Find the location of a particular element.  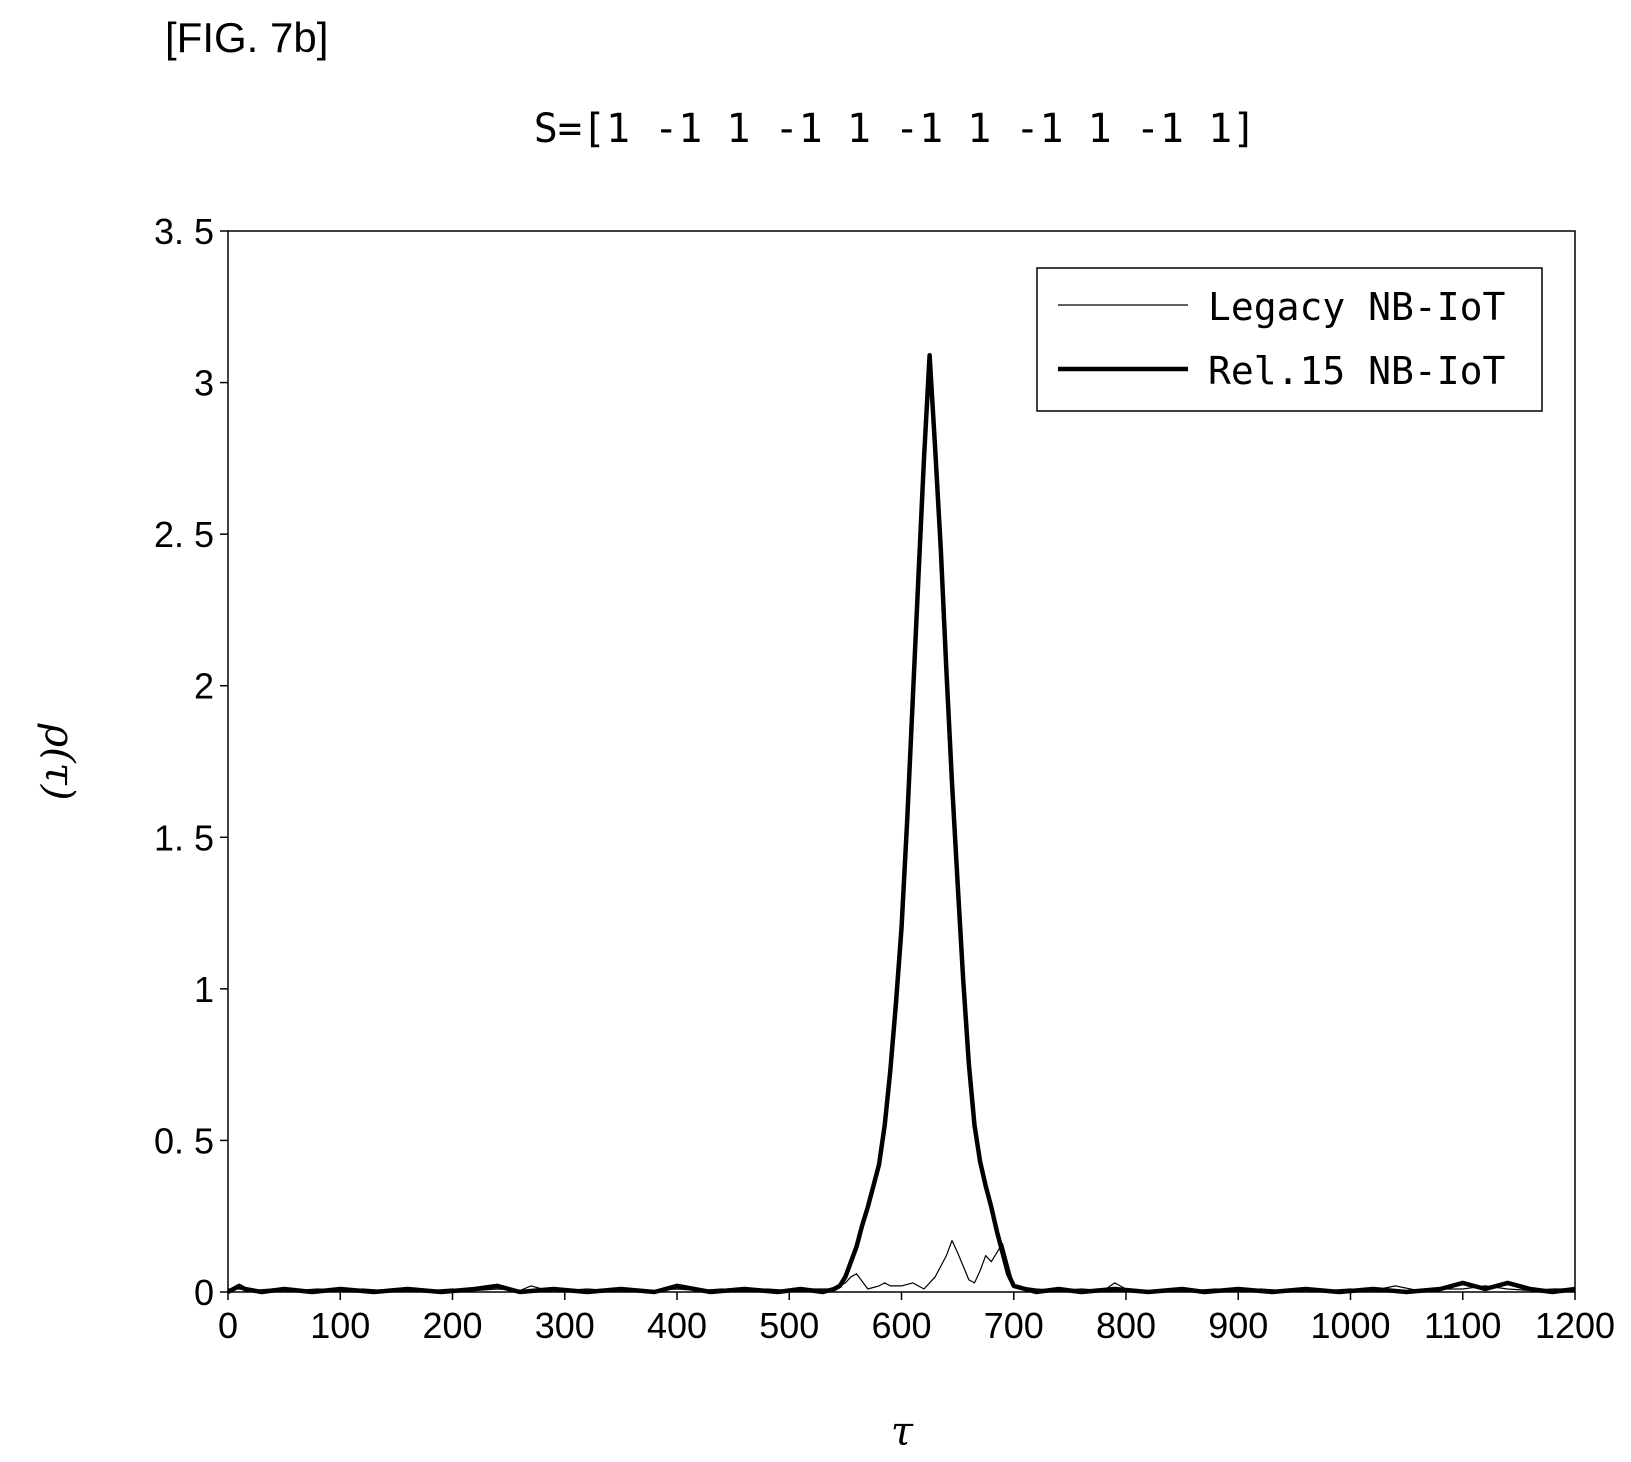

x-axis-ticks: 0 100 200 300 400 500 600 700 800 900 1000 1100 1200 is located at coordinates (916, 1319).